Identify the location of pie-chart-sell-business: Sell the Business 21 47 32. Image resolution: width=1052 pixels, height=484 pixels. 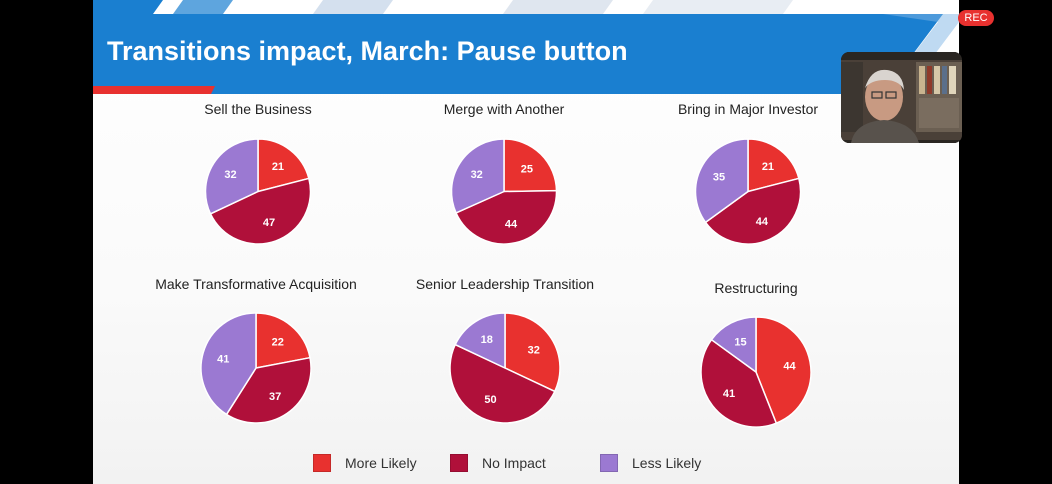
(258, 176).